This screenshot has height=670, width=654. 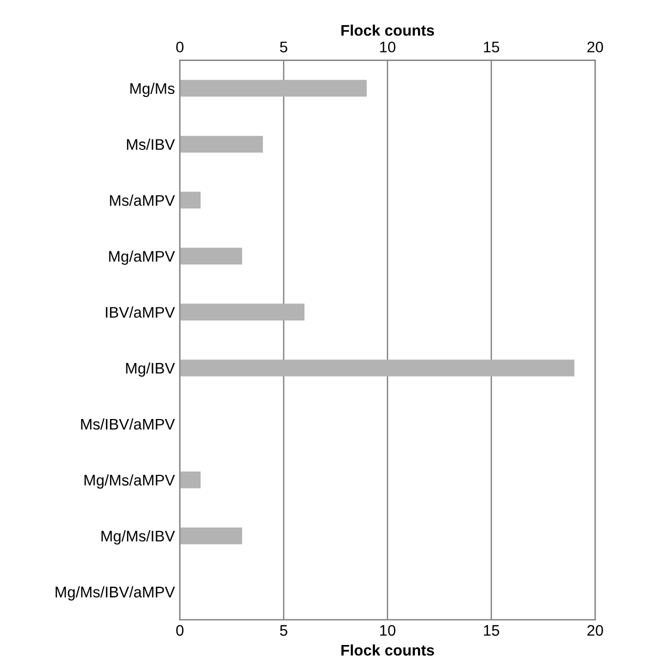 What do you see at coordinates (129, 481) in the screenshot?
I see `y-tick-label: Mg/Ms/aMPV` at bounding box center [129, 481].